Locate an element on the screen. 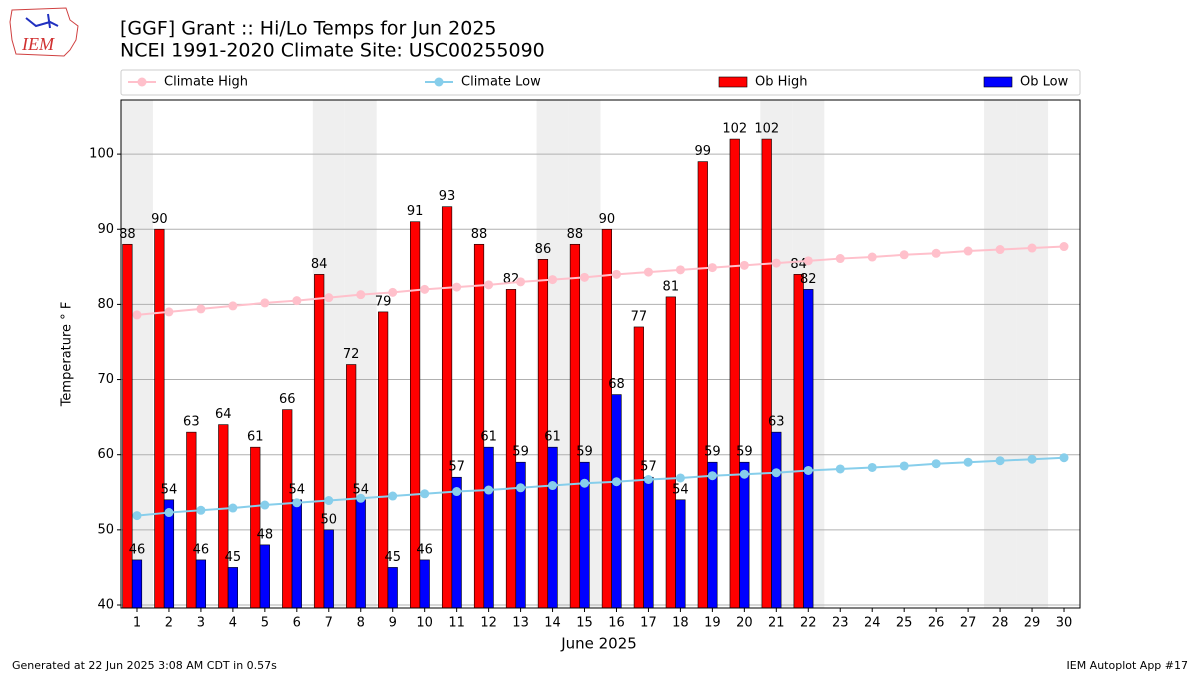 Image resolution: width=1200 pixels, height=675 pixels. value-label: 46 is located at coordinates (201, 549).